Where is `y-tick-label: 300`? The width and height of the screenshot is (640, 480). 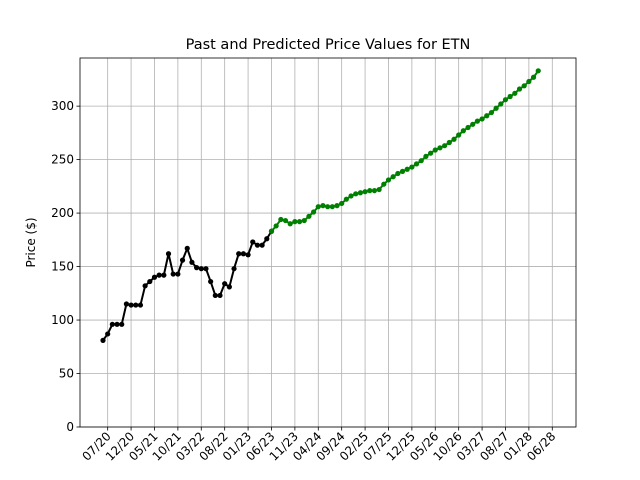
y-tick-label: 300 is located at coordinates (62, 106).